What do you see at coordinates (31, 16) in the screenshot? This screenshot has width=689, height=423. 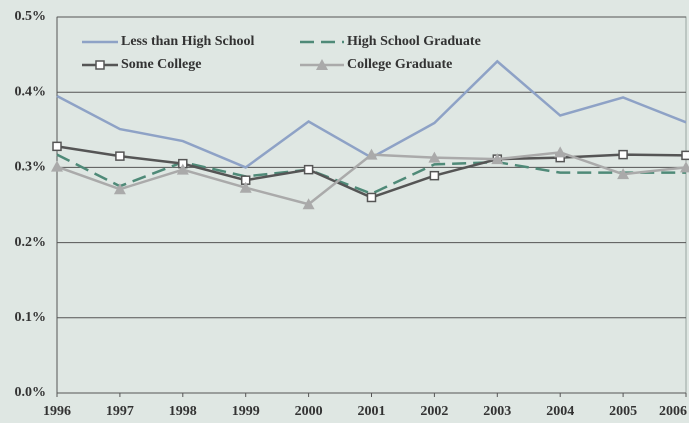 I see `y-tick-label: 0.5%` at bounding box center [31, 16].